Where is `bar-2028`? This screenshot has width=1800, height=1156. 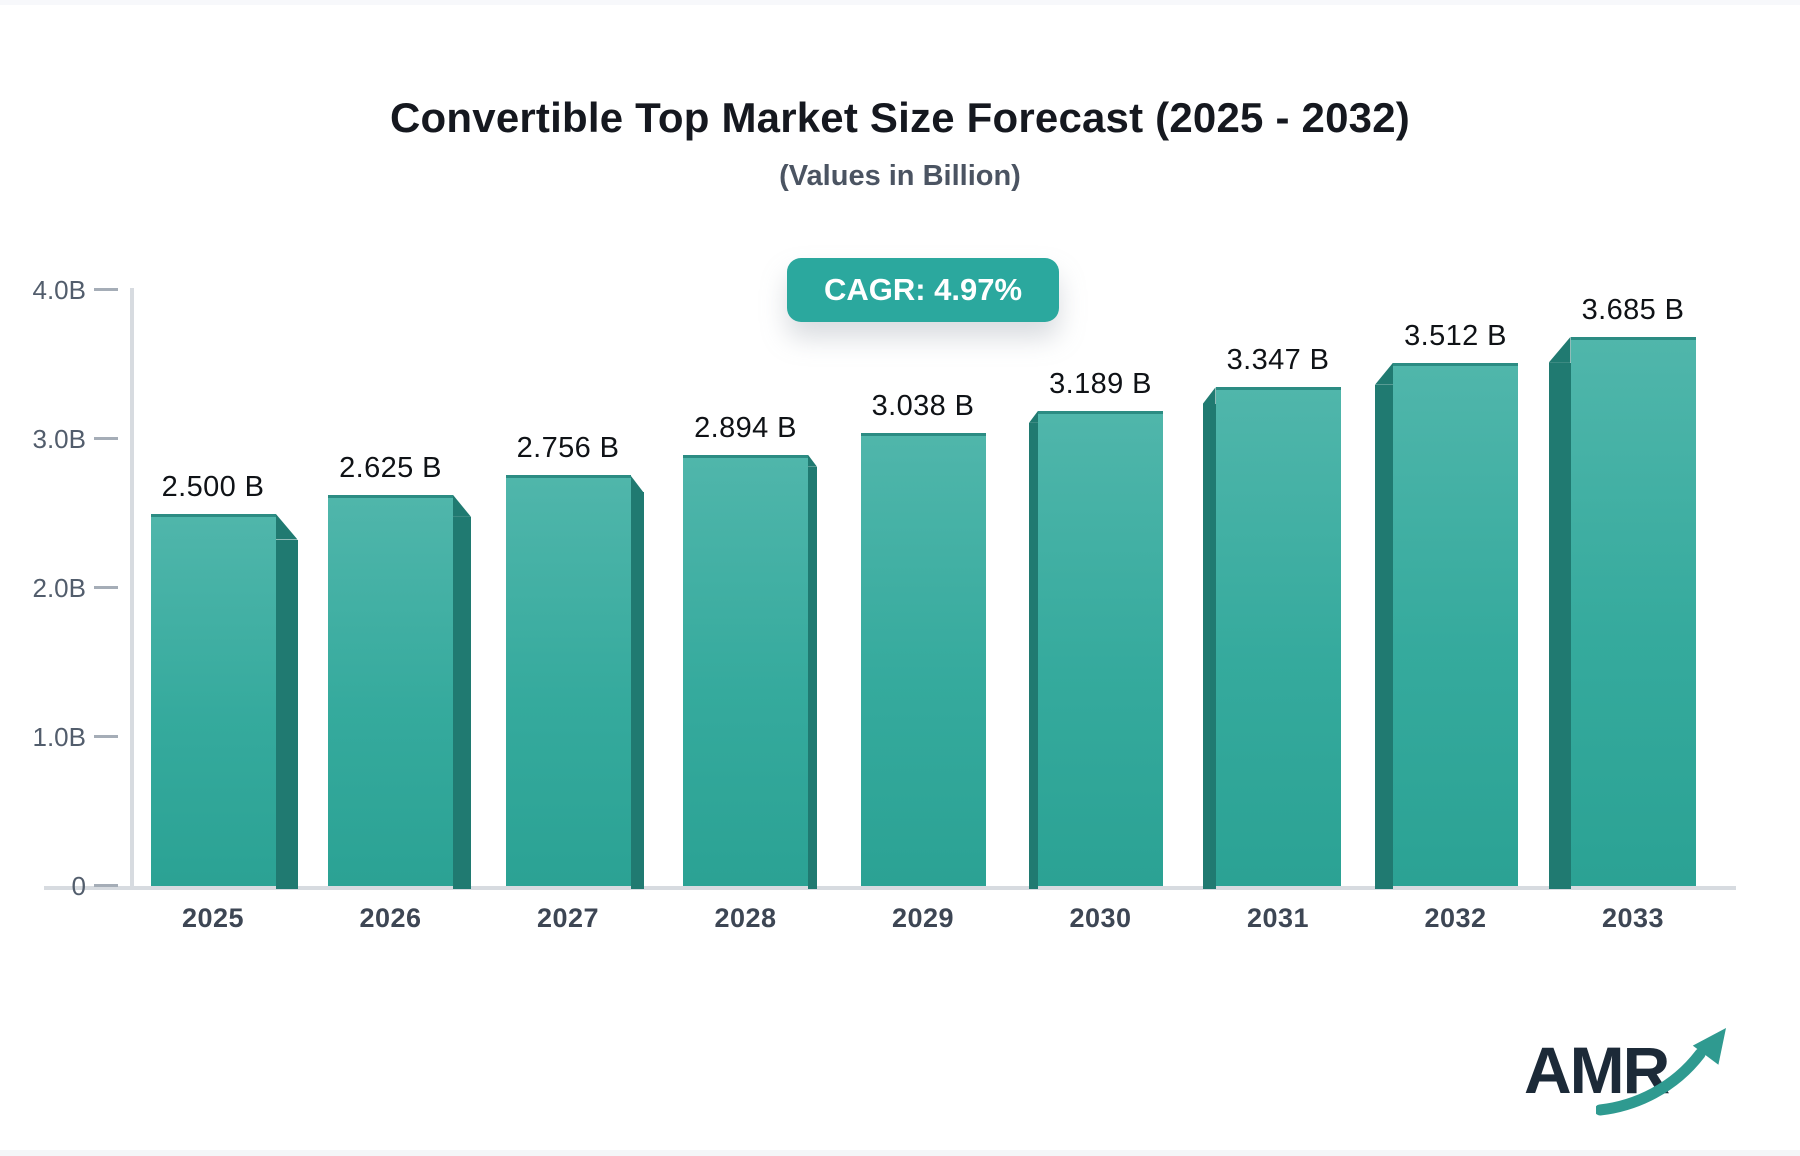 bar-2028 is located at coordinates (745, 670).